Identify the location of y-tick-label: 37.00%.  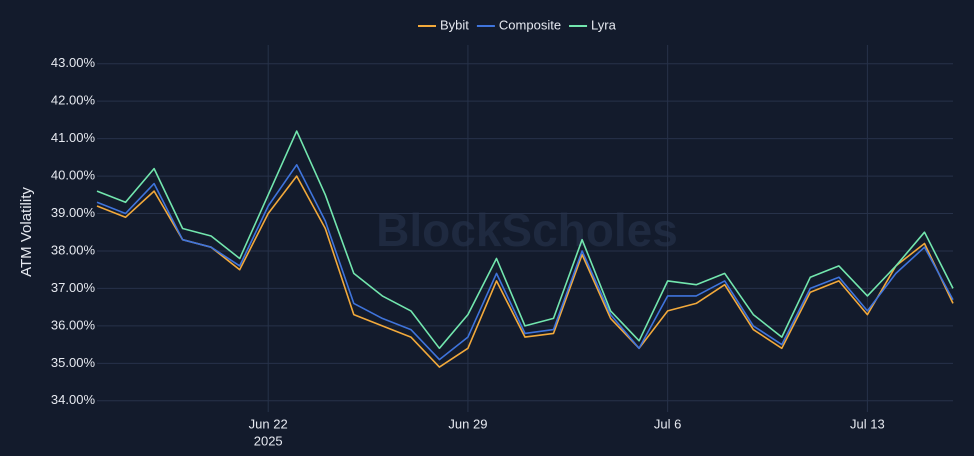
(73, 287).